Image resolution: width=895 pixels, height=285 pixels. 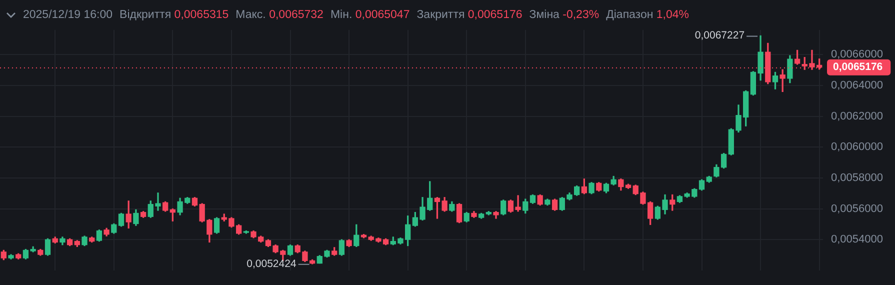 What do you see at coordinates (857, 147) in the screenshot?
I see `y-tick-label: 0,0060000` at bounding box center [857, 147].